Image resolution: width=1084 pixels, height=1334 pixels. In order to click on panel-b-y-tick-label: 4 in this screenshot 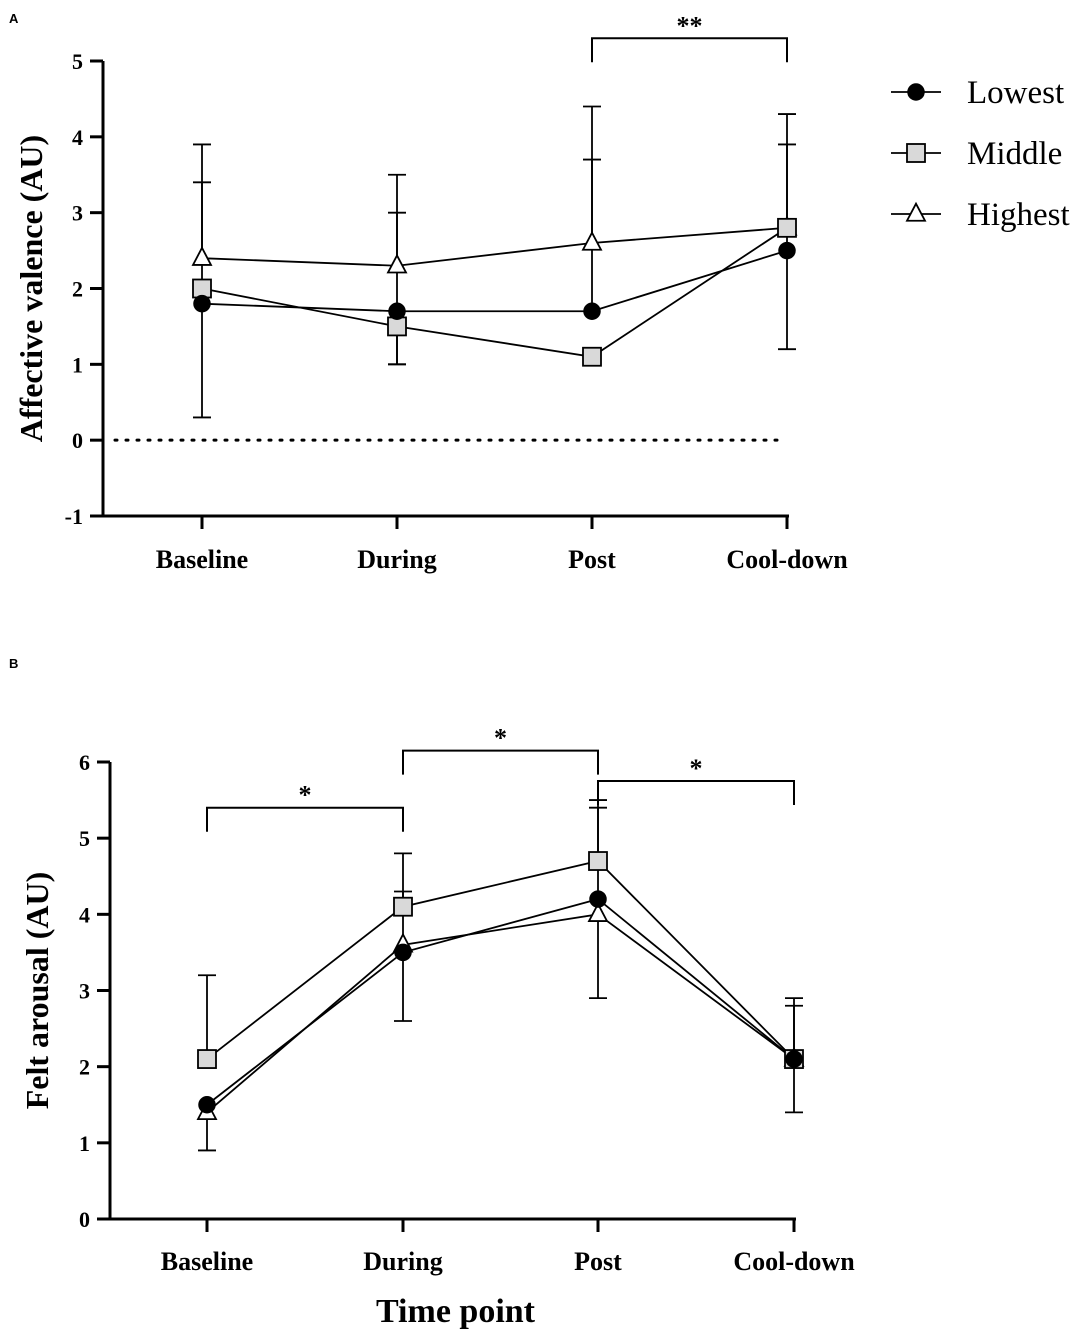, I will do `click(84, 914)`.